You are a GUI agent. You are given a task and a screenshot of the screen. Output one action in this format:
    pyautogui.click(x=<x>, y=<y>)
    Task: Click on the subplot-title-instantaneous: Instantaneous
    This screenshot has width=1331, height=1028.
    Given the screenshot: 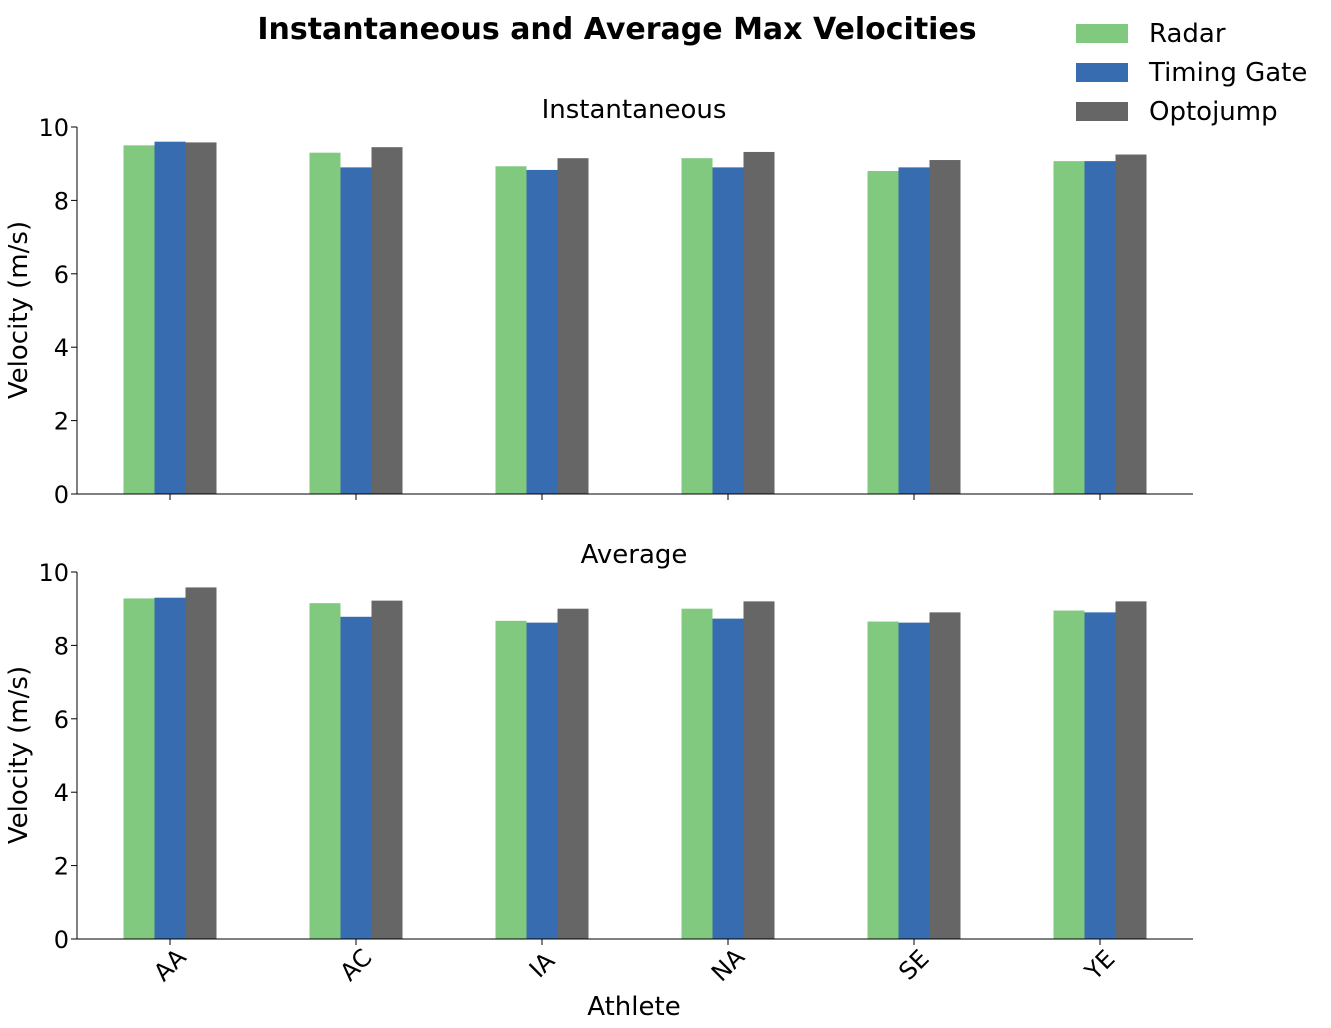 What is the action you would take?
    pyautogui.click(x=634, y=110)
    